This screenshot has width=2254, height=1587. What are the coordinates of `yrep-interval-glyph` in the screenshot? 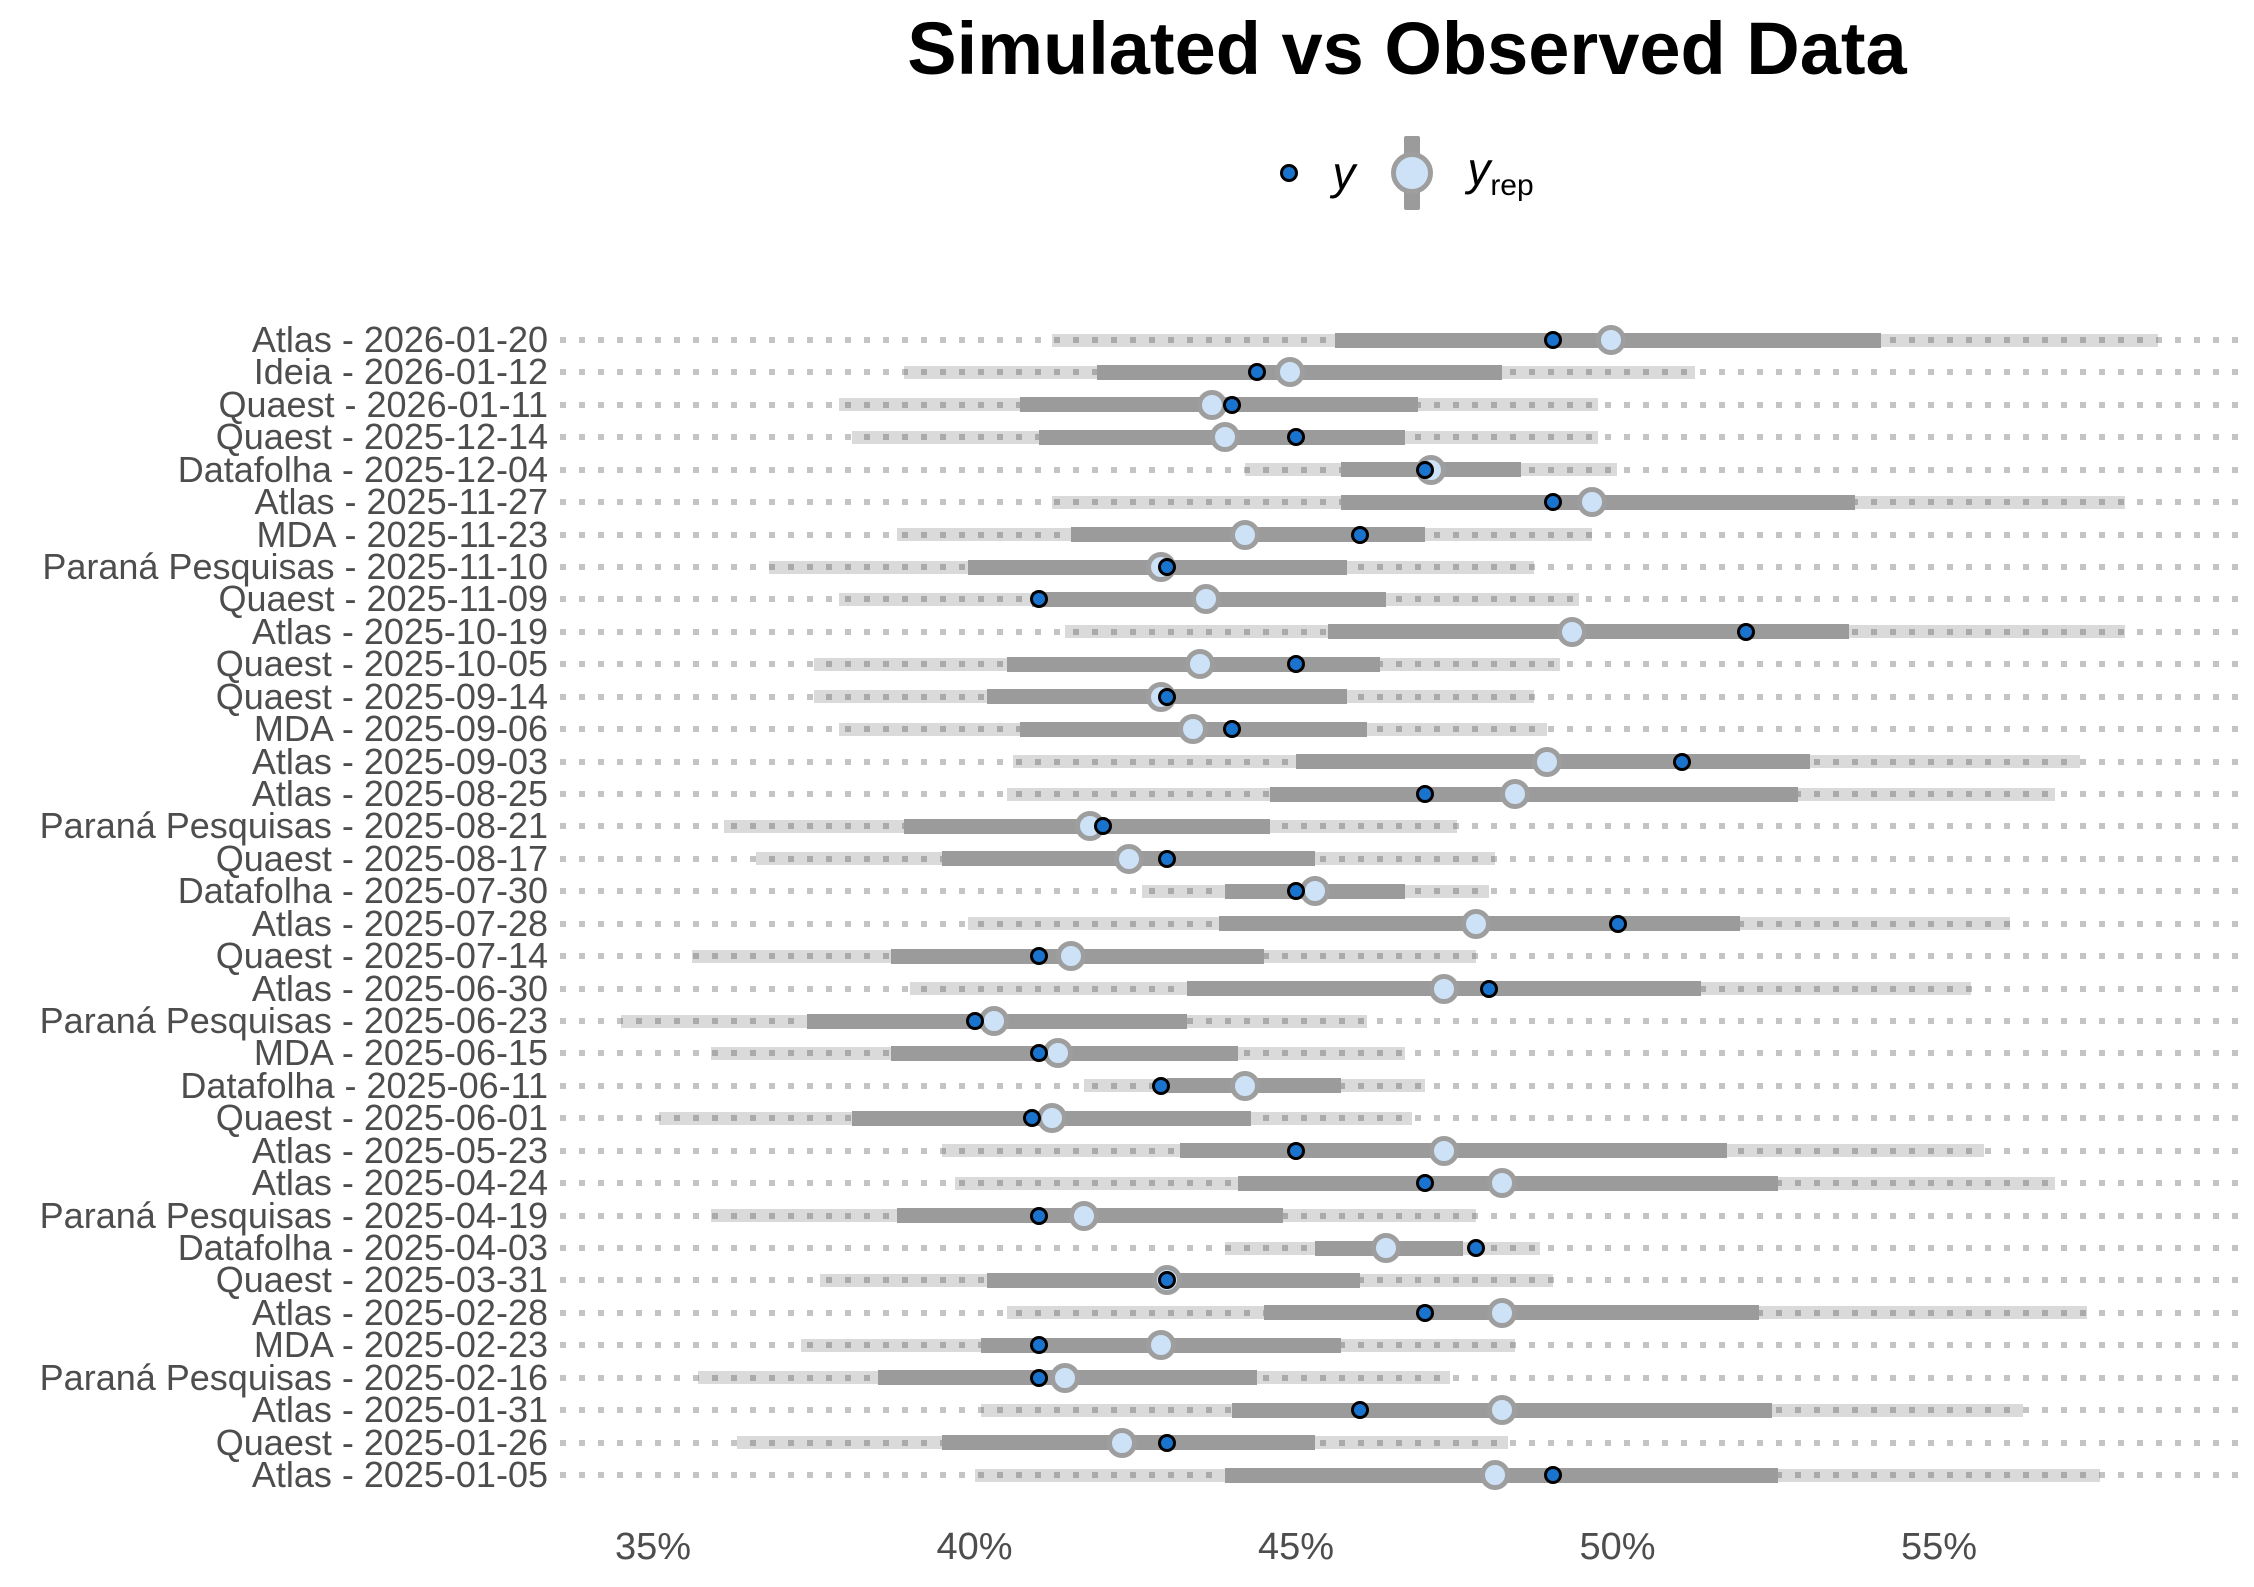 It's located at (1412, 173).